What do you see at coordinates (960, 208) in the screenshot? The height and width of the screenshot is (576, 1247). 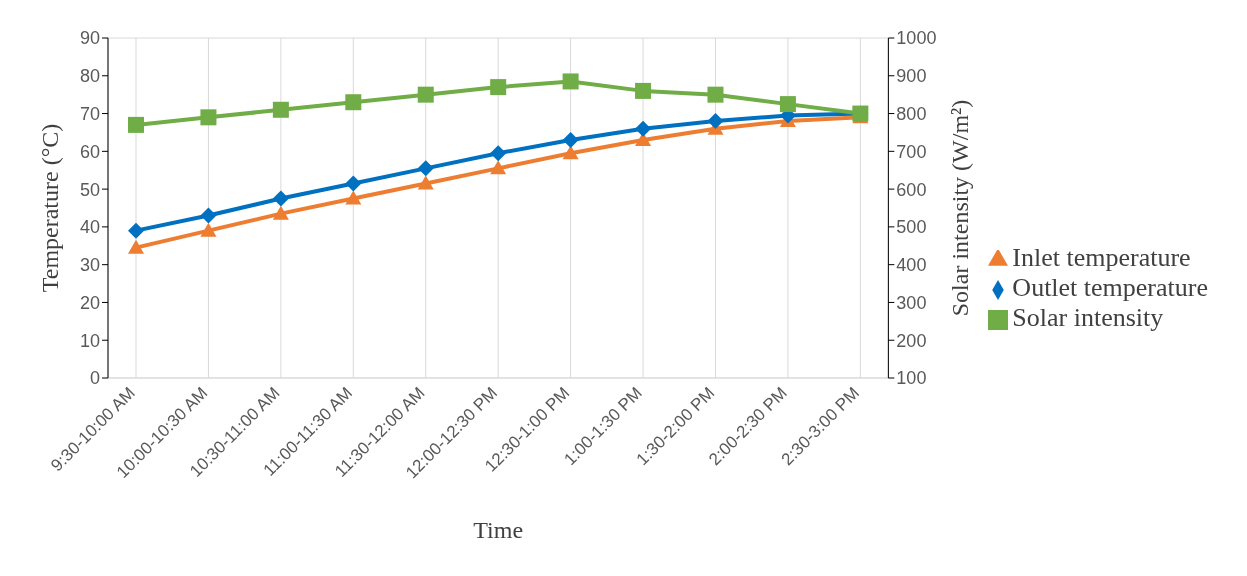 I see `y2-axis-title: Solar intensity (W/m²)` at bounding box center [960, 208].